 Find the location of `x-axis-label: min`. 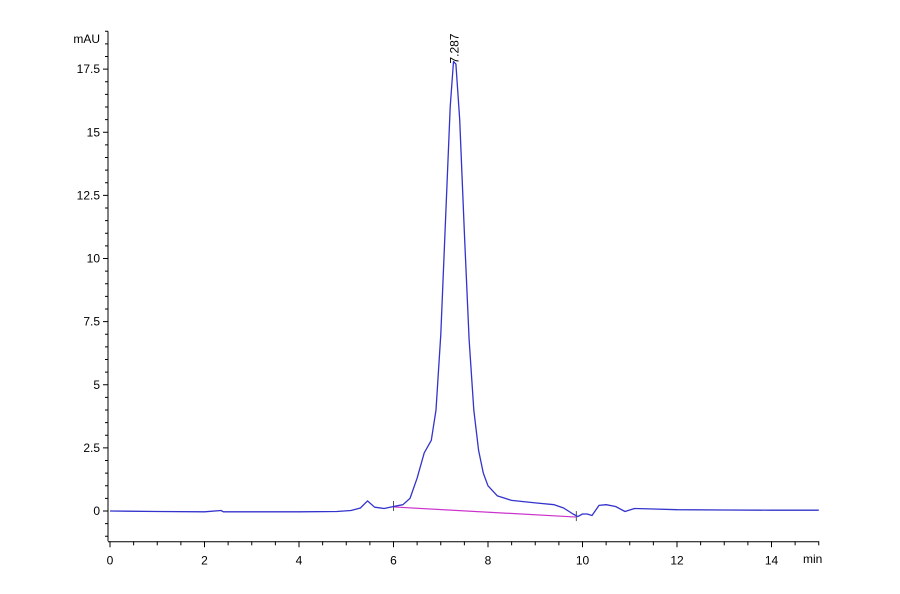

x-axis-label: min is located at coordinates (812, 559).